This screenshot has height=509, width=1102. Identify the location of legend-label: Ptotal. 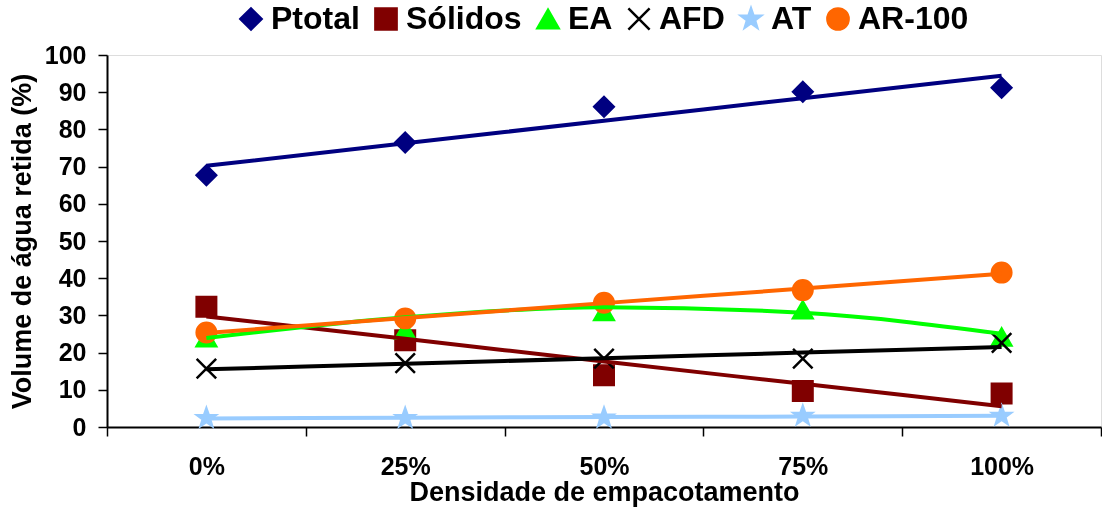
(315, 18).